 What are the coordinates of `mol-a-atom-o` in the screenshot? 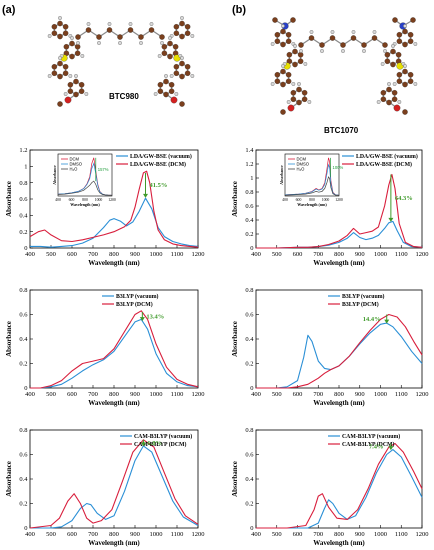 It's located at (68, 100).